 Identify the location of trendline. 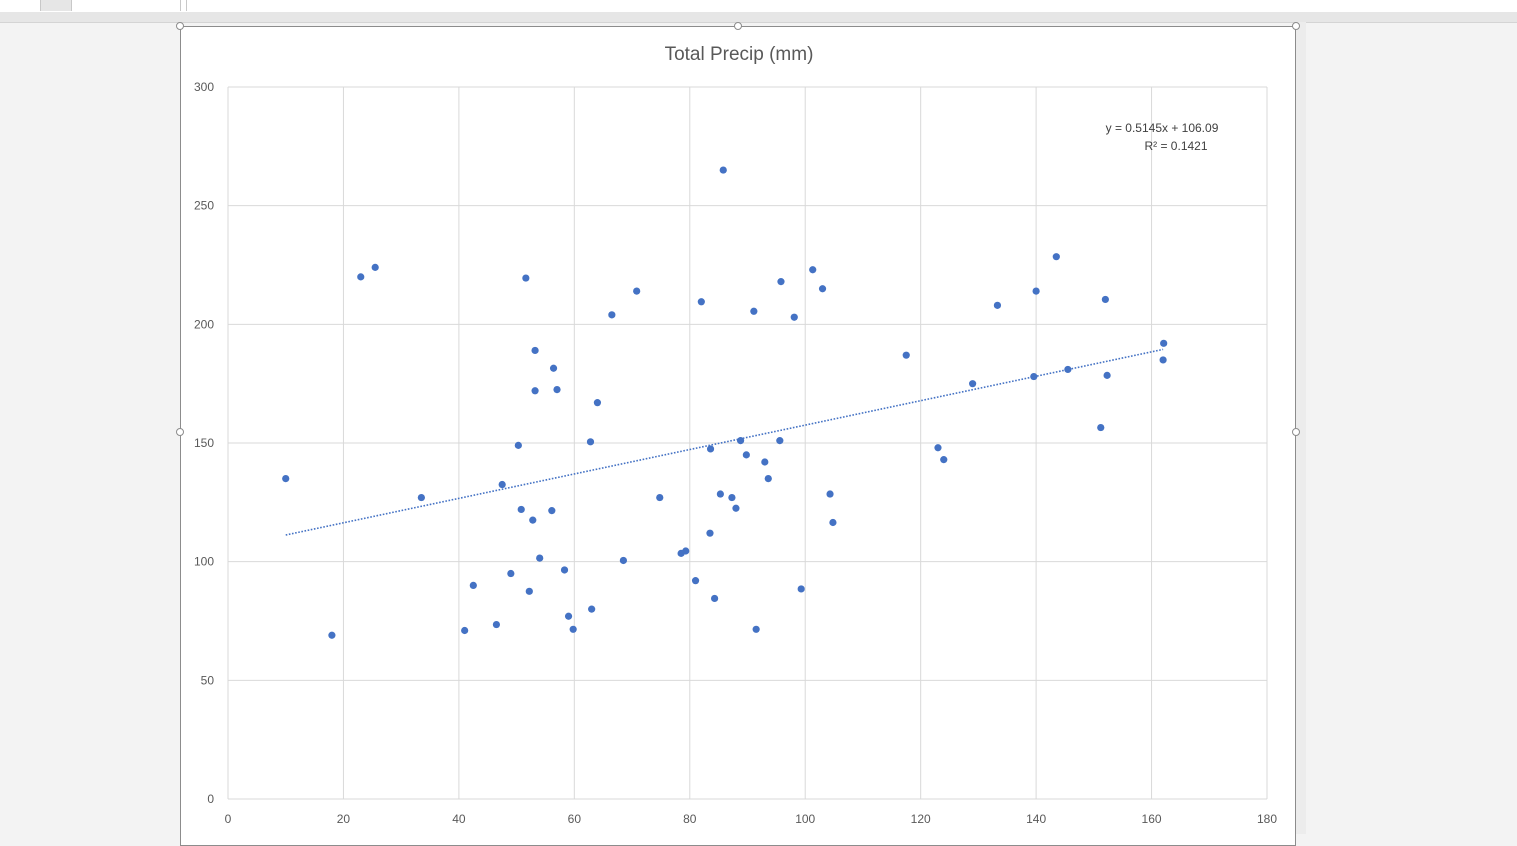
(724, 442).